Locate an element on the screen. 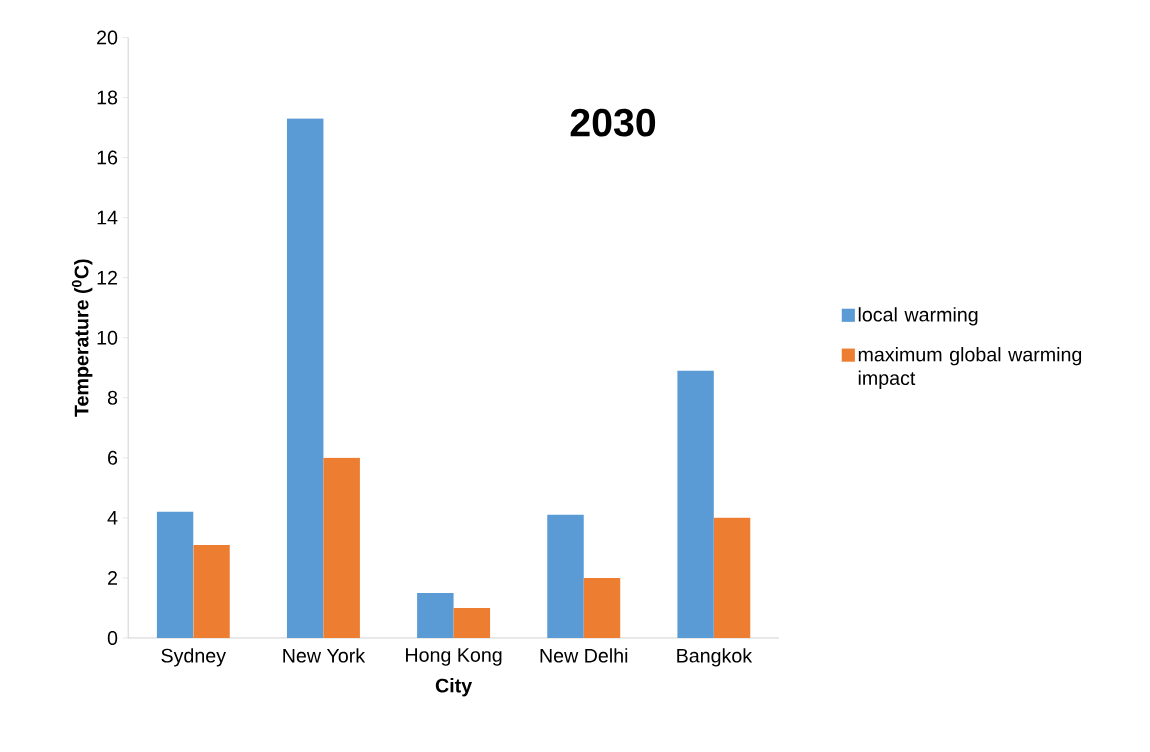 The image size is (1150, 752). y-axis-title: Temperature ($^{0}$C) is located at coordinates (82, 338).